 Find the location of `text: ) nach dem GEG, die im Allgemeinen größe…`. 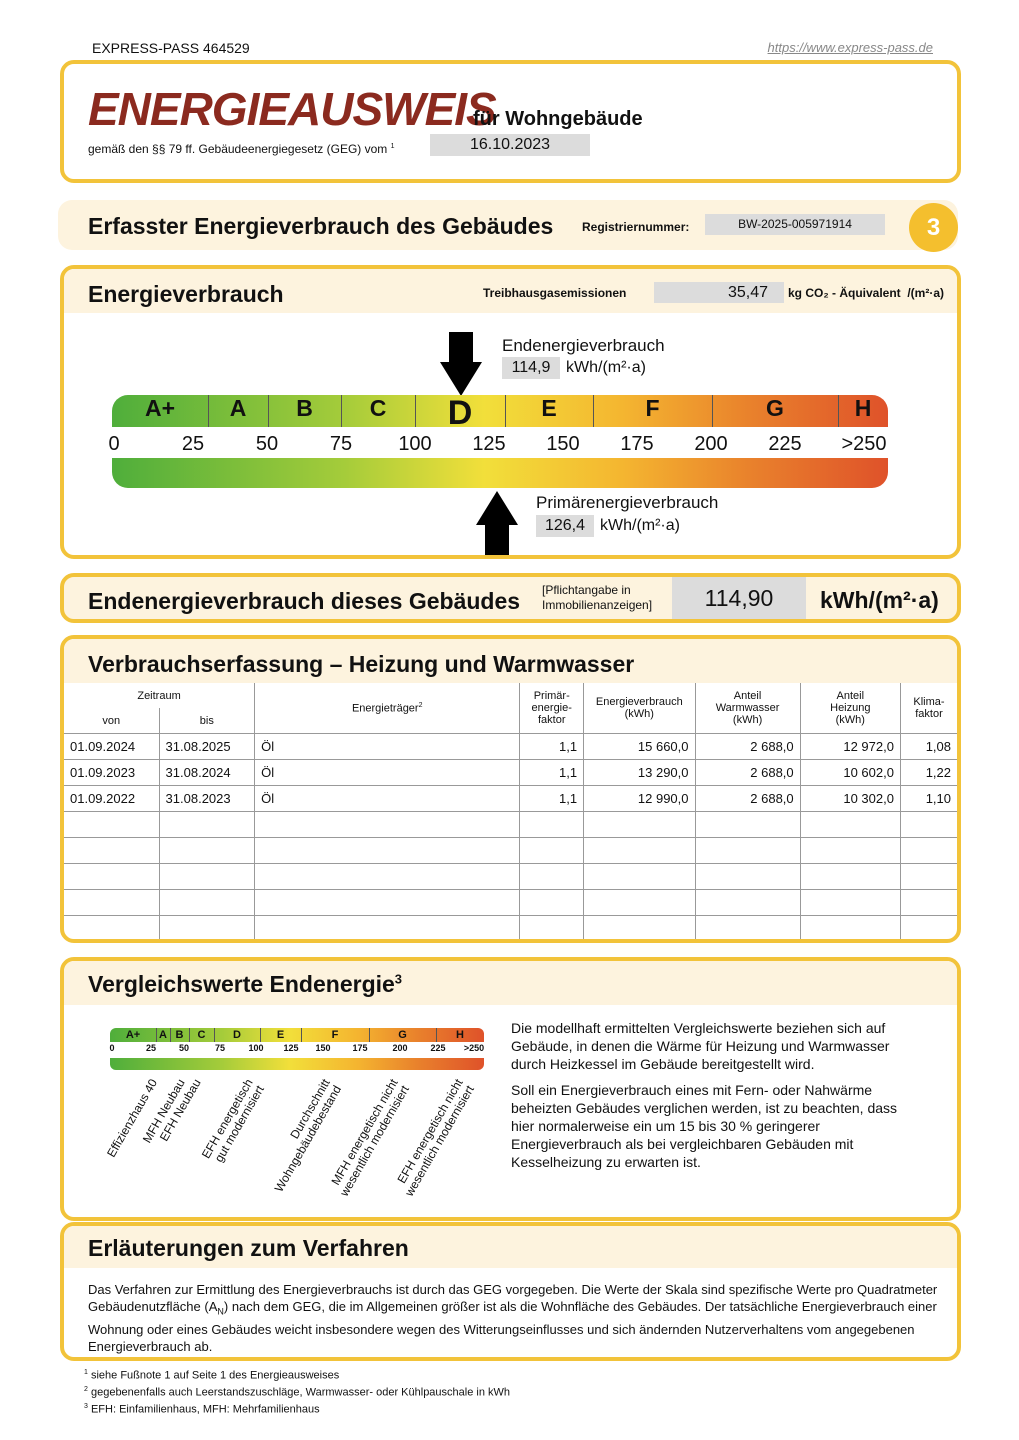

text: ) nach dem GEG, die im Allgemeinen größe… is located at coordinates (512, 1326).